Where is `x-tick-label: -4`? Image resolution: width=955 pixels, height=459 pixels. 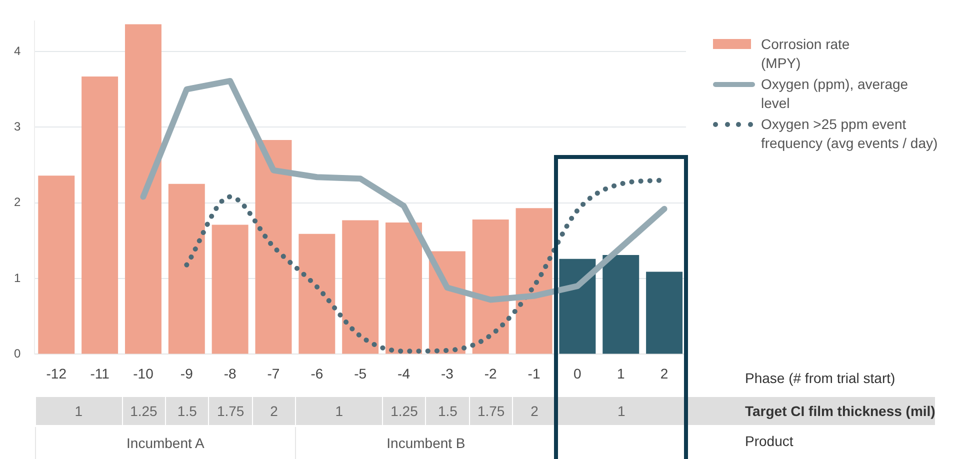 x-tick-label: -4 is located at coordinates (404, 373).